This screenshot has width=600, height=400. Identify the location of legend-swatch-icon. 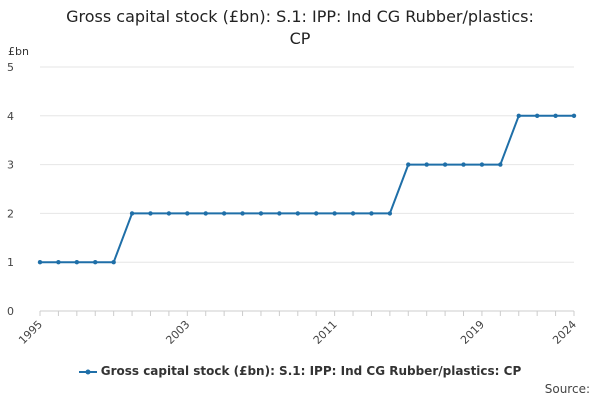
(87, 371).